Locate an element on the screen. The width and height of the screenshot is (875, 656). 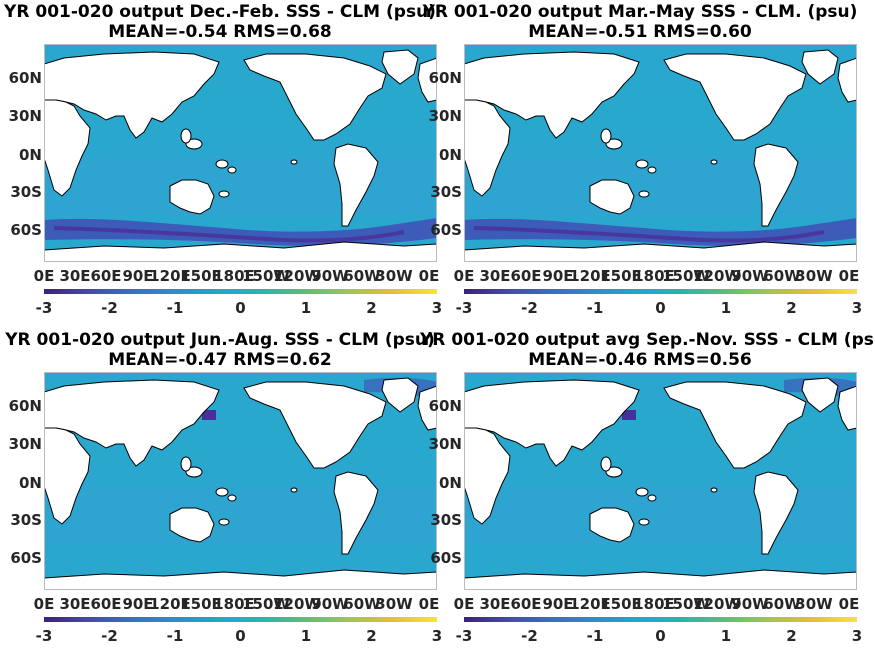
landmass-eurasia is located at coordinates (552, 423).